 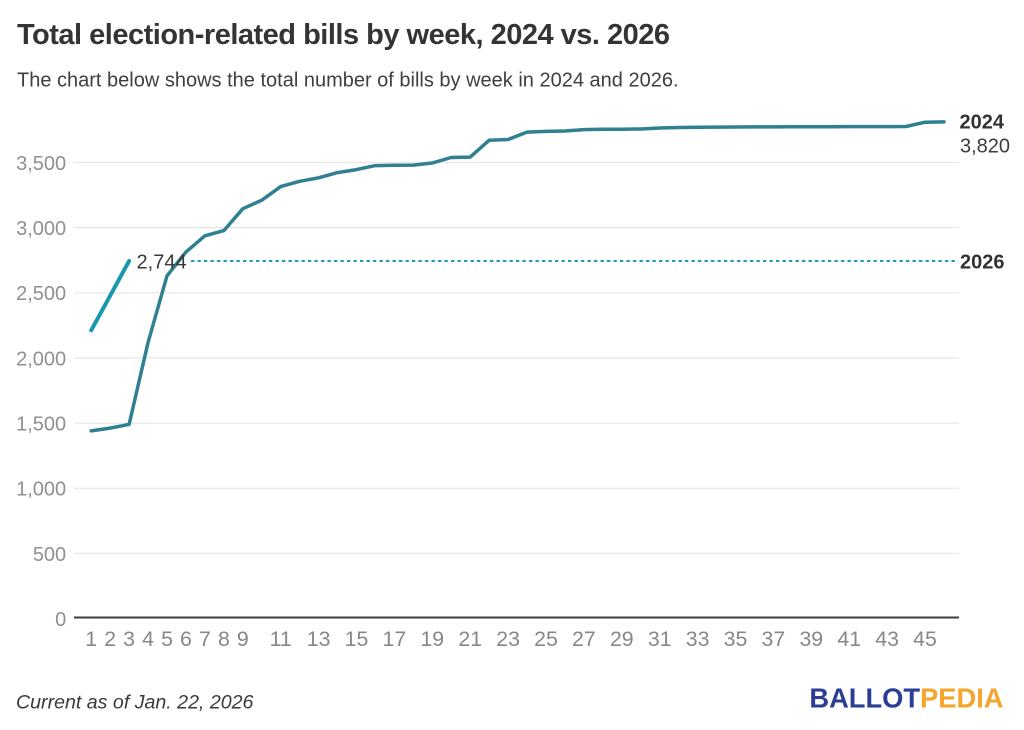 I want to click on svg-text: 5, so click(x=167, y=639).